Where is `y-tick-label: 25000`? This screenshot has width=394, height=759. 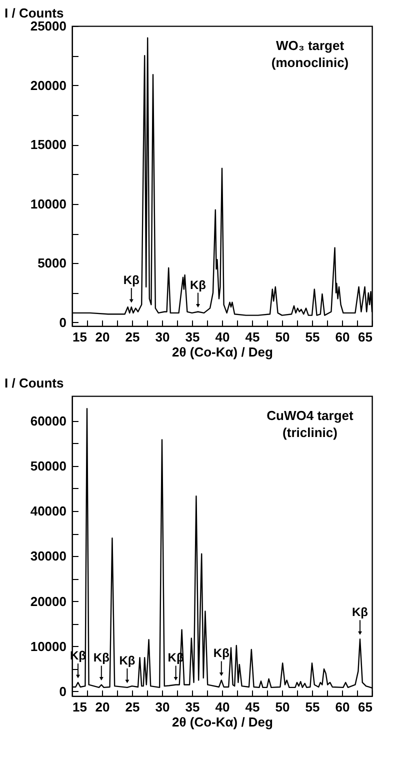 y-tick-label: 25000 is located at coordinates (48, 26).